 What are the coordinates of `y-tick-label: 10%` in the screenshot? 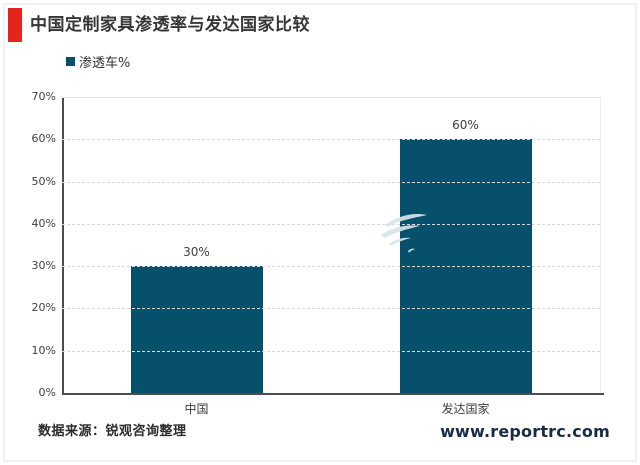 It's located at (43, 350).